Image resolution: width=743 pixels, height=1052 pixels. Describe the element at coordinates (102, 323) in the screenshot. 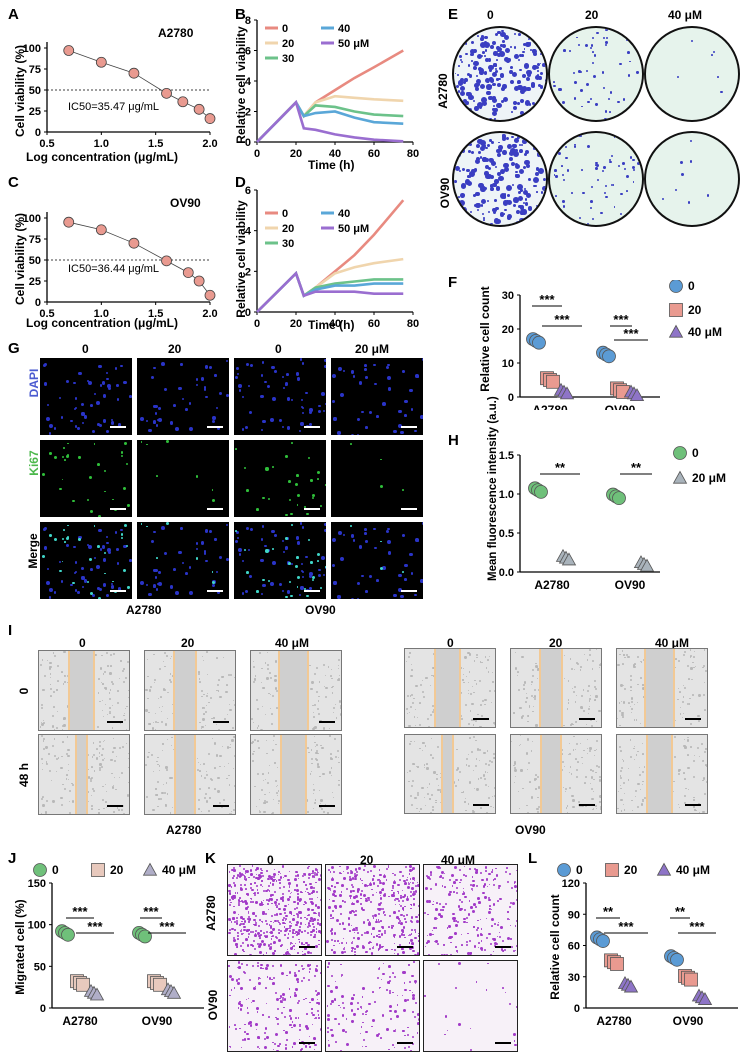

I see `c-xlabel: Log concentration (μg/mL)` at that location.